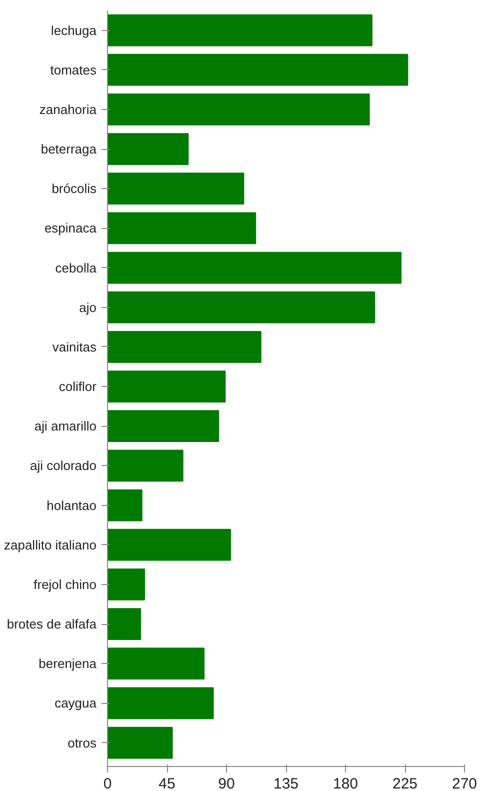 The image size is (486, 791). I want to click on x-tick-label: 225, so click(405, 783).